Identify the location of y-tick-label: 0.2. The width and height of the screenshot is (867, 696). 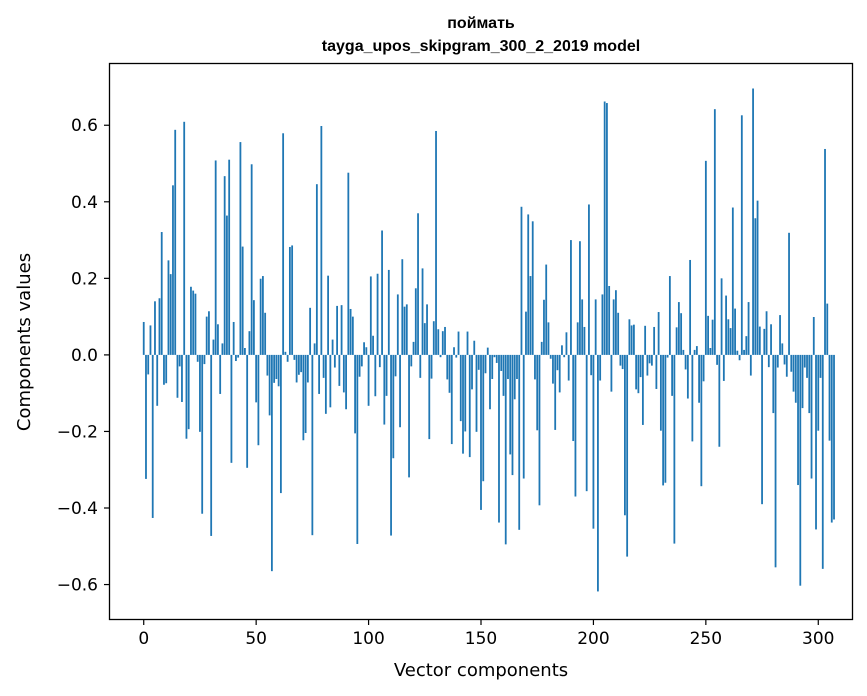
(84, 279).